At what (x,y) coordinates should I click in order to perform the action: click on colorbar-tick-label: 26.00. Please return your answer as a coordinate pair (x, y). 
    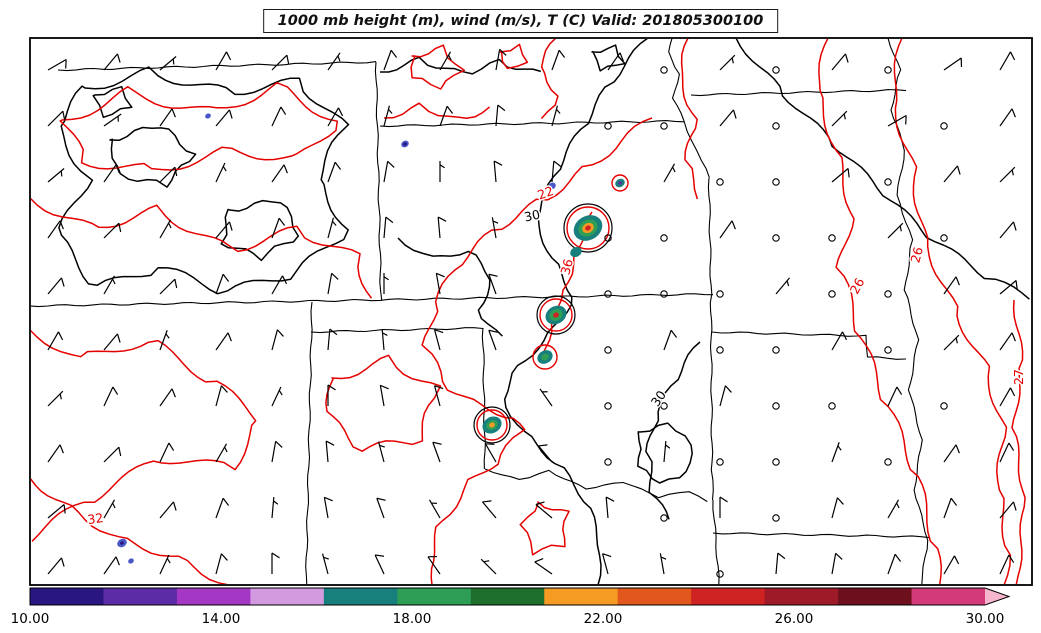
    Looking at the image, I should click on (794, 619).